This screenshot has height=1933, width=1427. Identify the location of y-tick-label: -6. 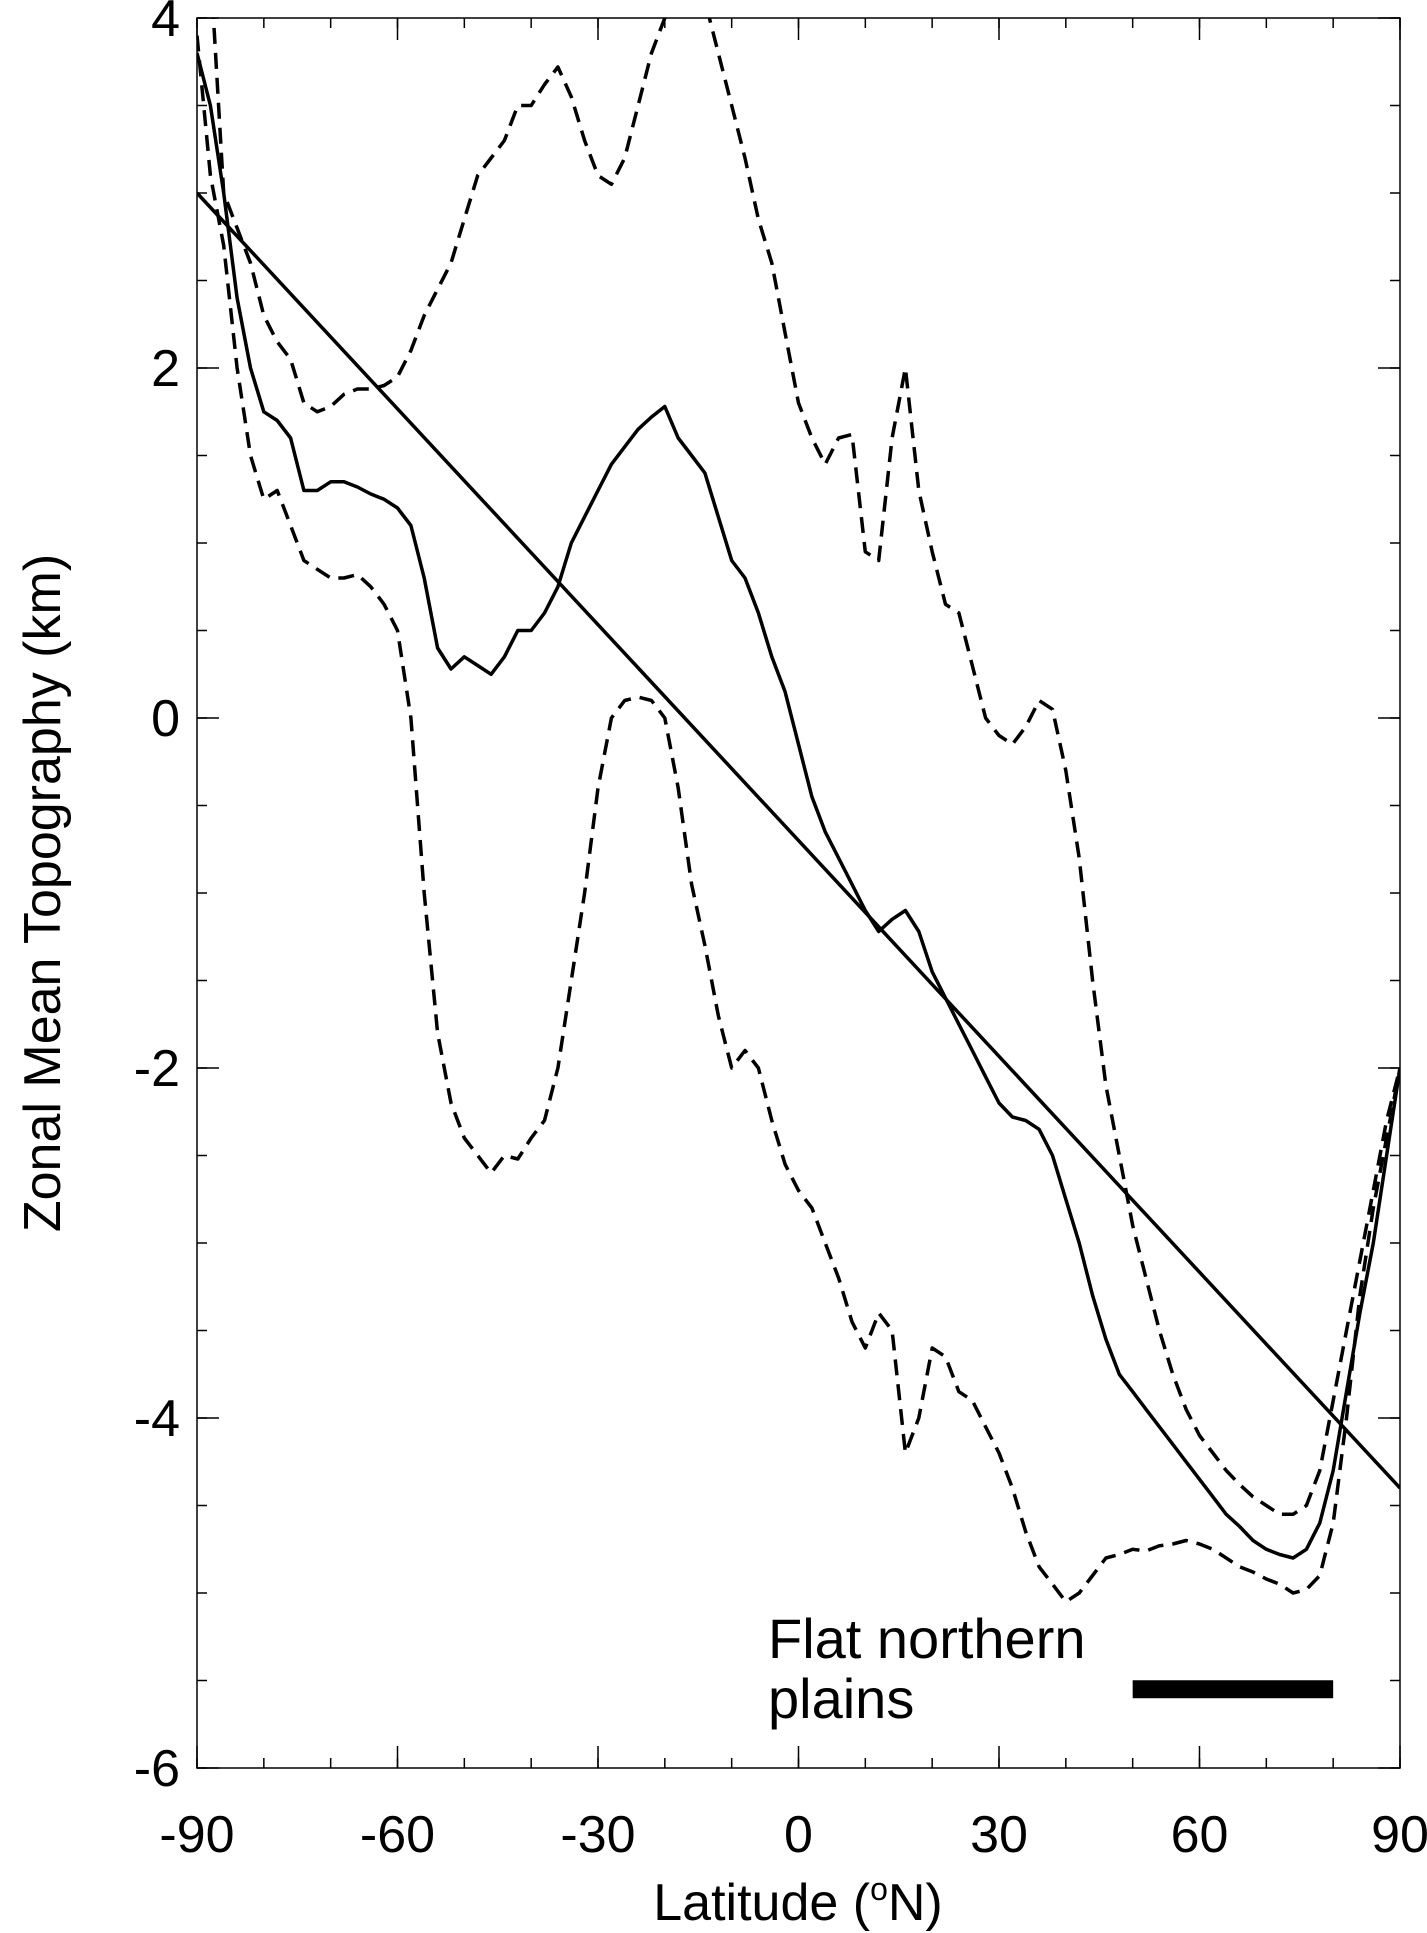
(157, 1769).